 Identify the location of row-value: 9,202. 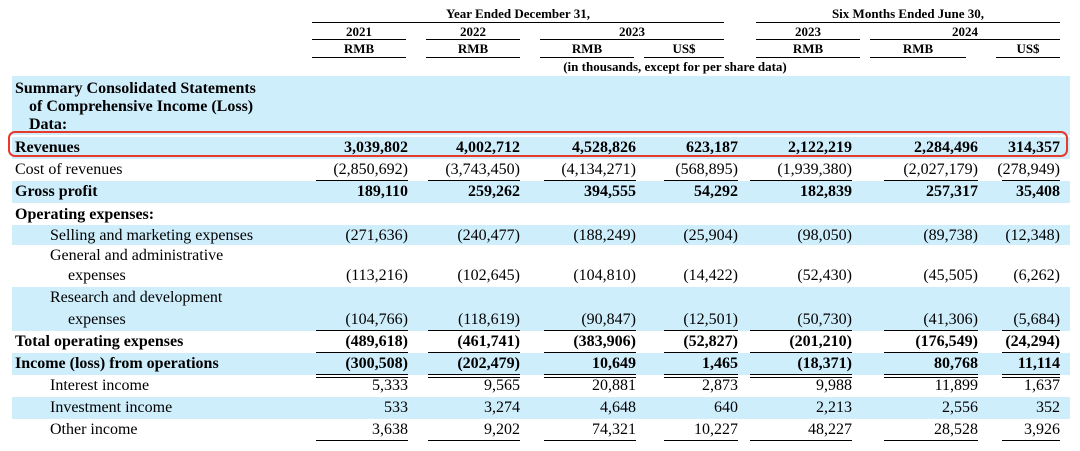
(502, 429).